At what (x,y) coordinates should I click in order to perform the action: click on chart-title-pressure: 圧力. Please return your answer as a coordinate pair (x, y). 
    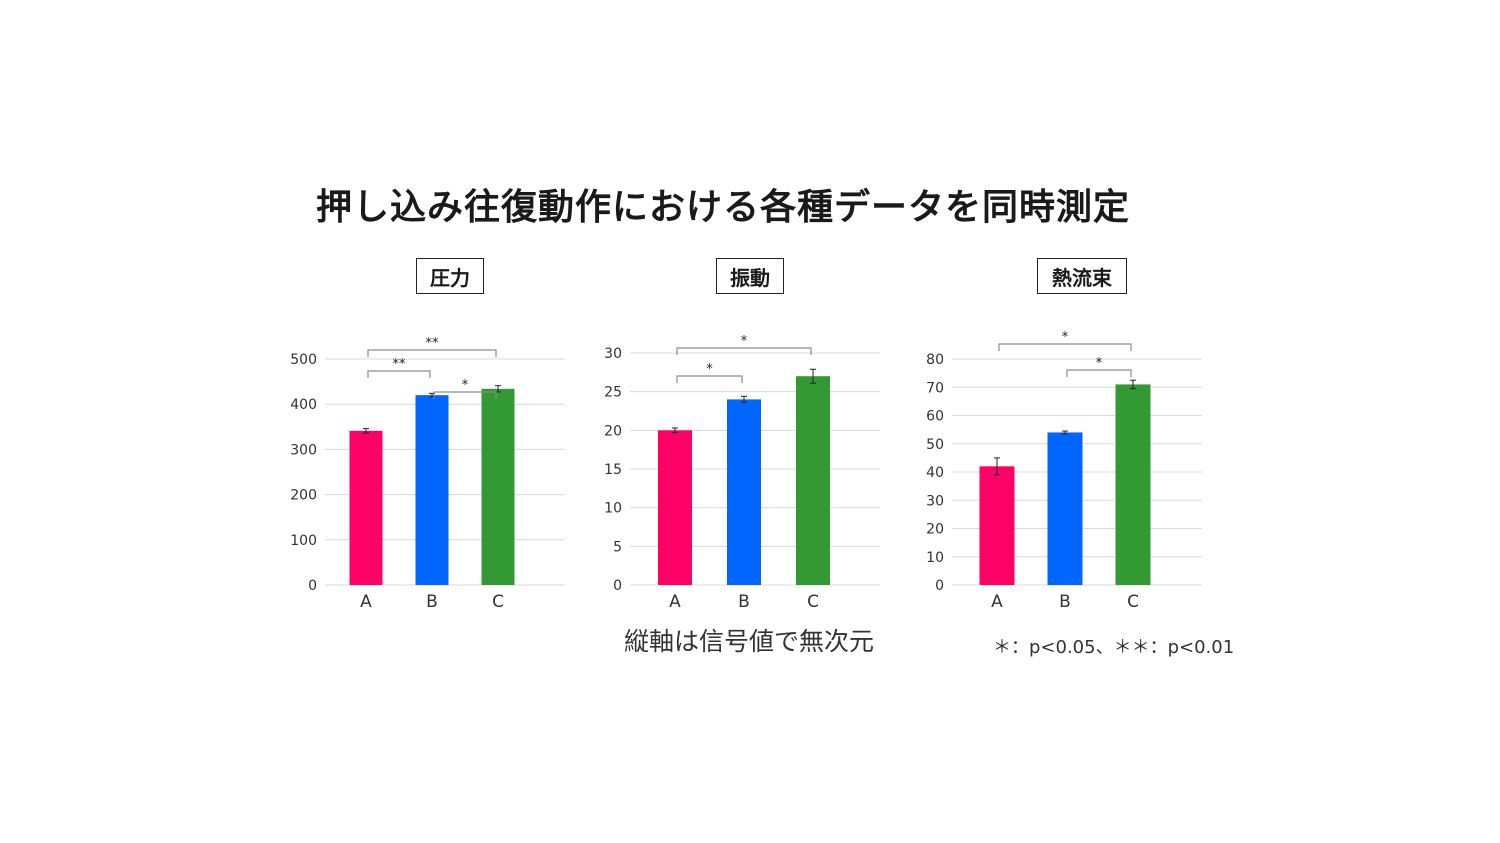
    Looking at the image, I should click on (450, 276).